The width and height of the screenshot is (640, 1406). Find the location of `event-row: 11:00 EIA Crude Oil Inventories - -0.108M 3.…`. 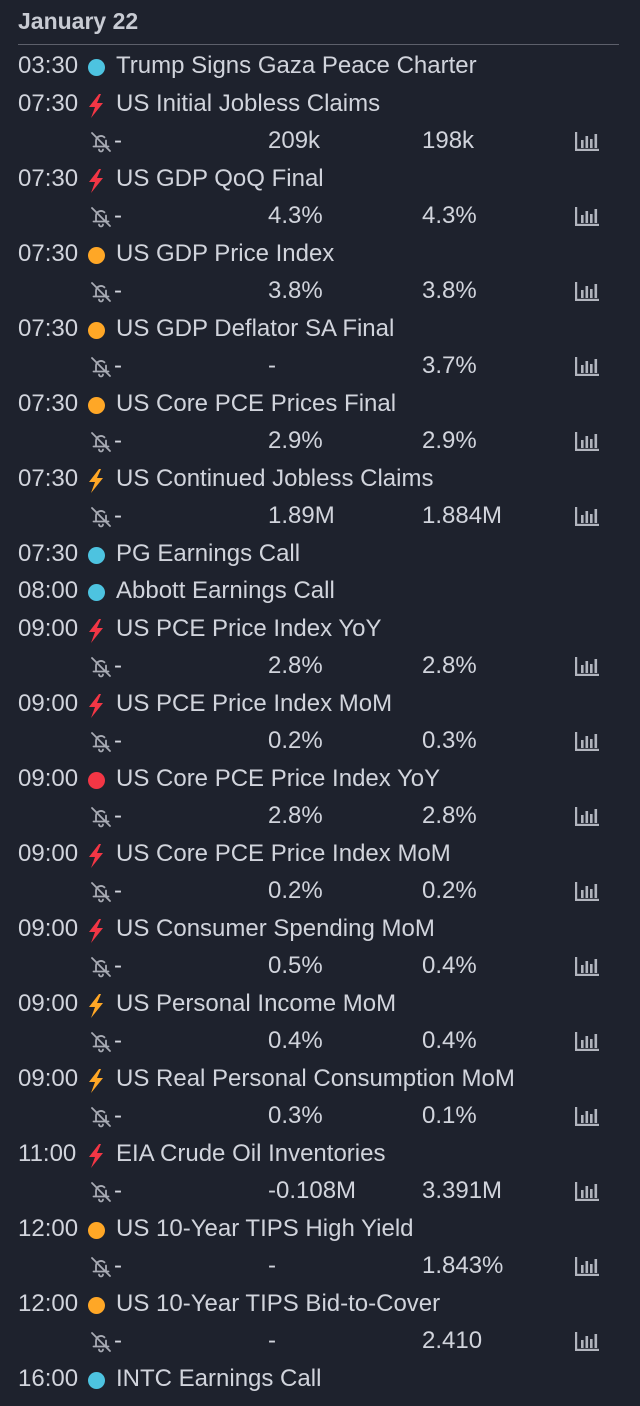

event-row: 11:00 EIA Crude Oil Inventories - -0.108M 3.… is located at coordinates (320, 1172).